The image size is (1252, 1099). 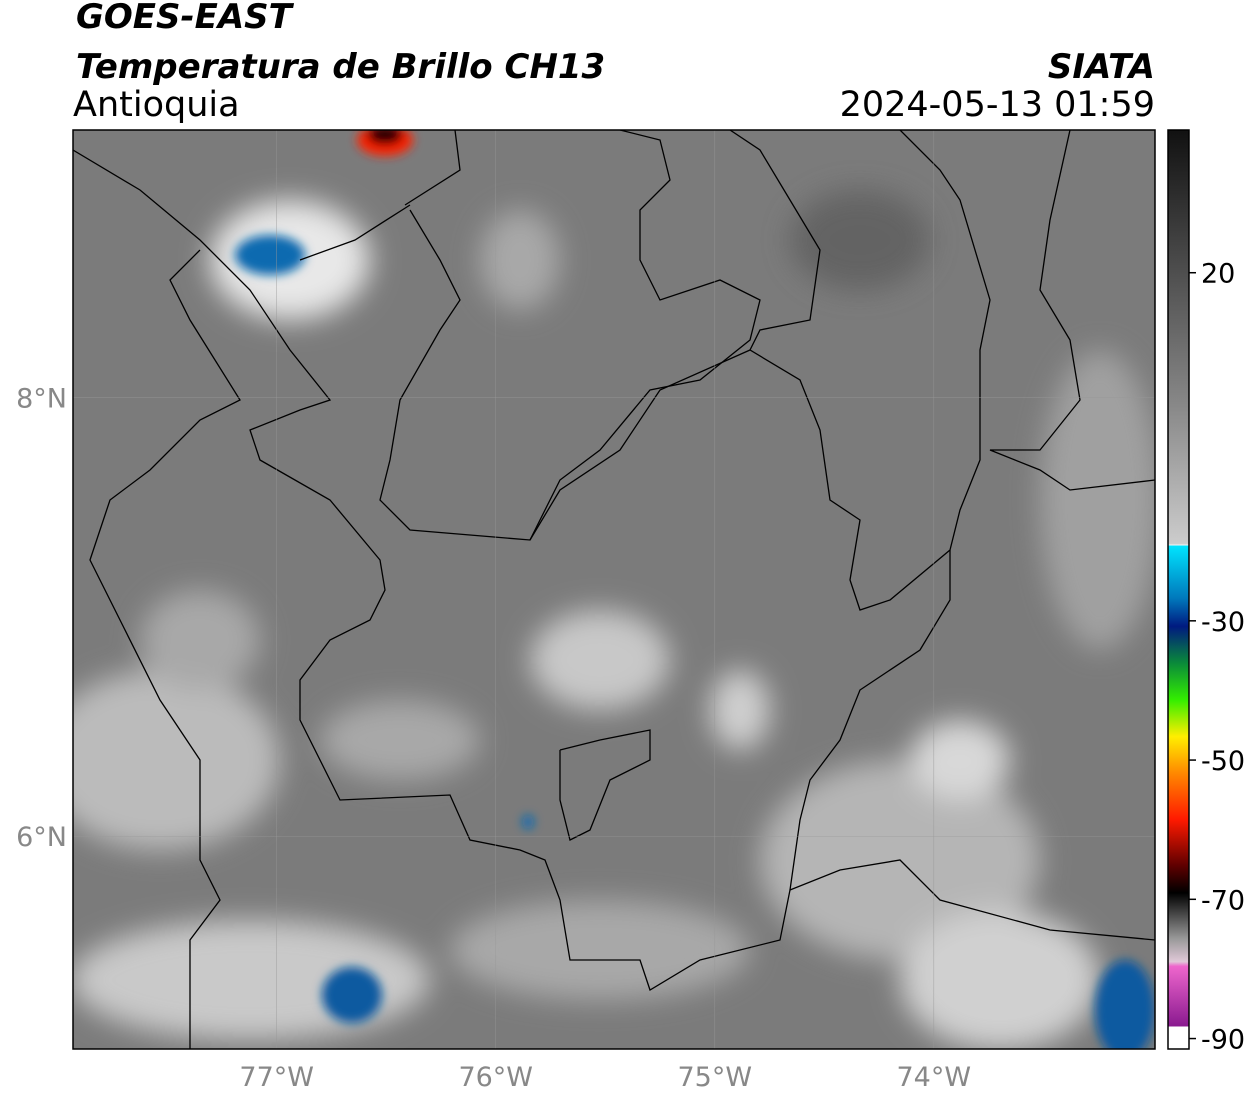 I want to click on colorbar-tick-label: 20, so click(x=1218, y=274).